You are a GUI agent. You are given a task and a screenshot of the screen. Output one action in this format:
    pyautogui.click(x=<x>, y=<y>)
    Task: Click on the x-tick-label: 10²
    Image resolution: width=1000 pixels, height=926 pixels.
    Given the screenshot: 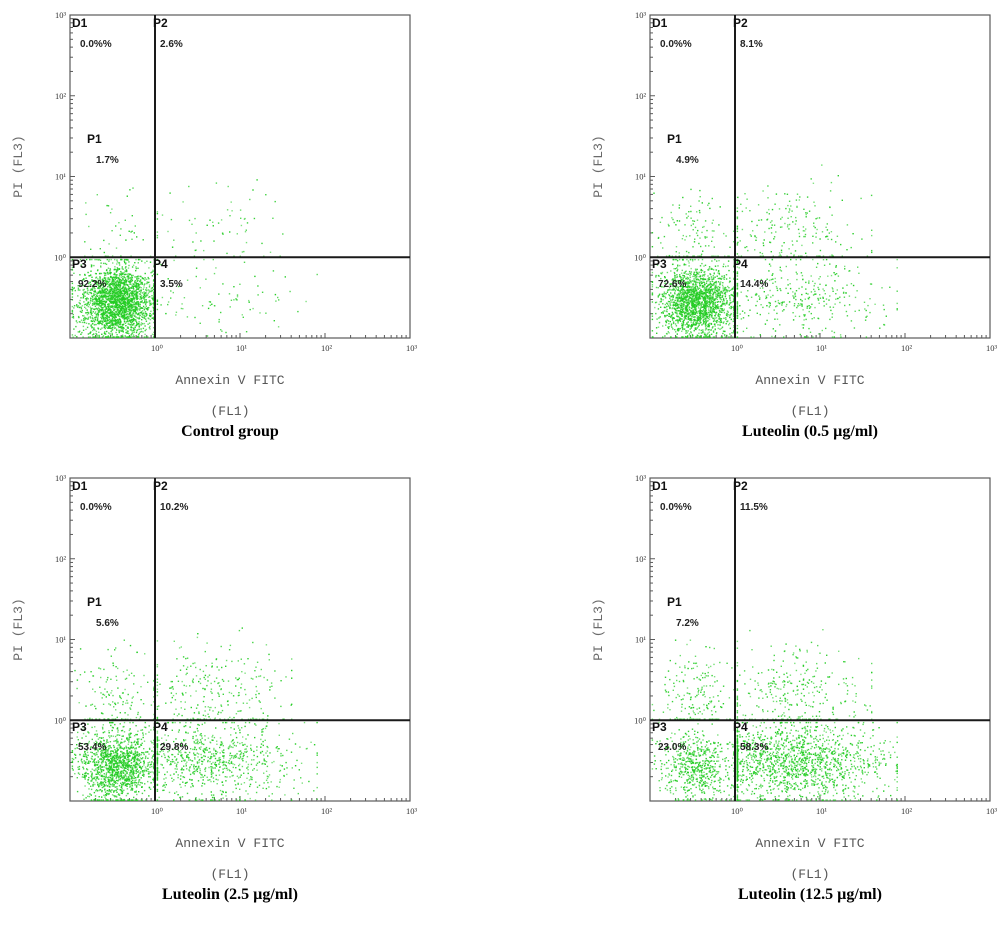 What is the action you would take?
    pyautogui.click(x=327, y=348)
    